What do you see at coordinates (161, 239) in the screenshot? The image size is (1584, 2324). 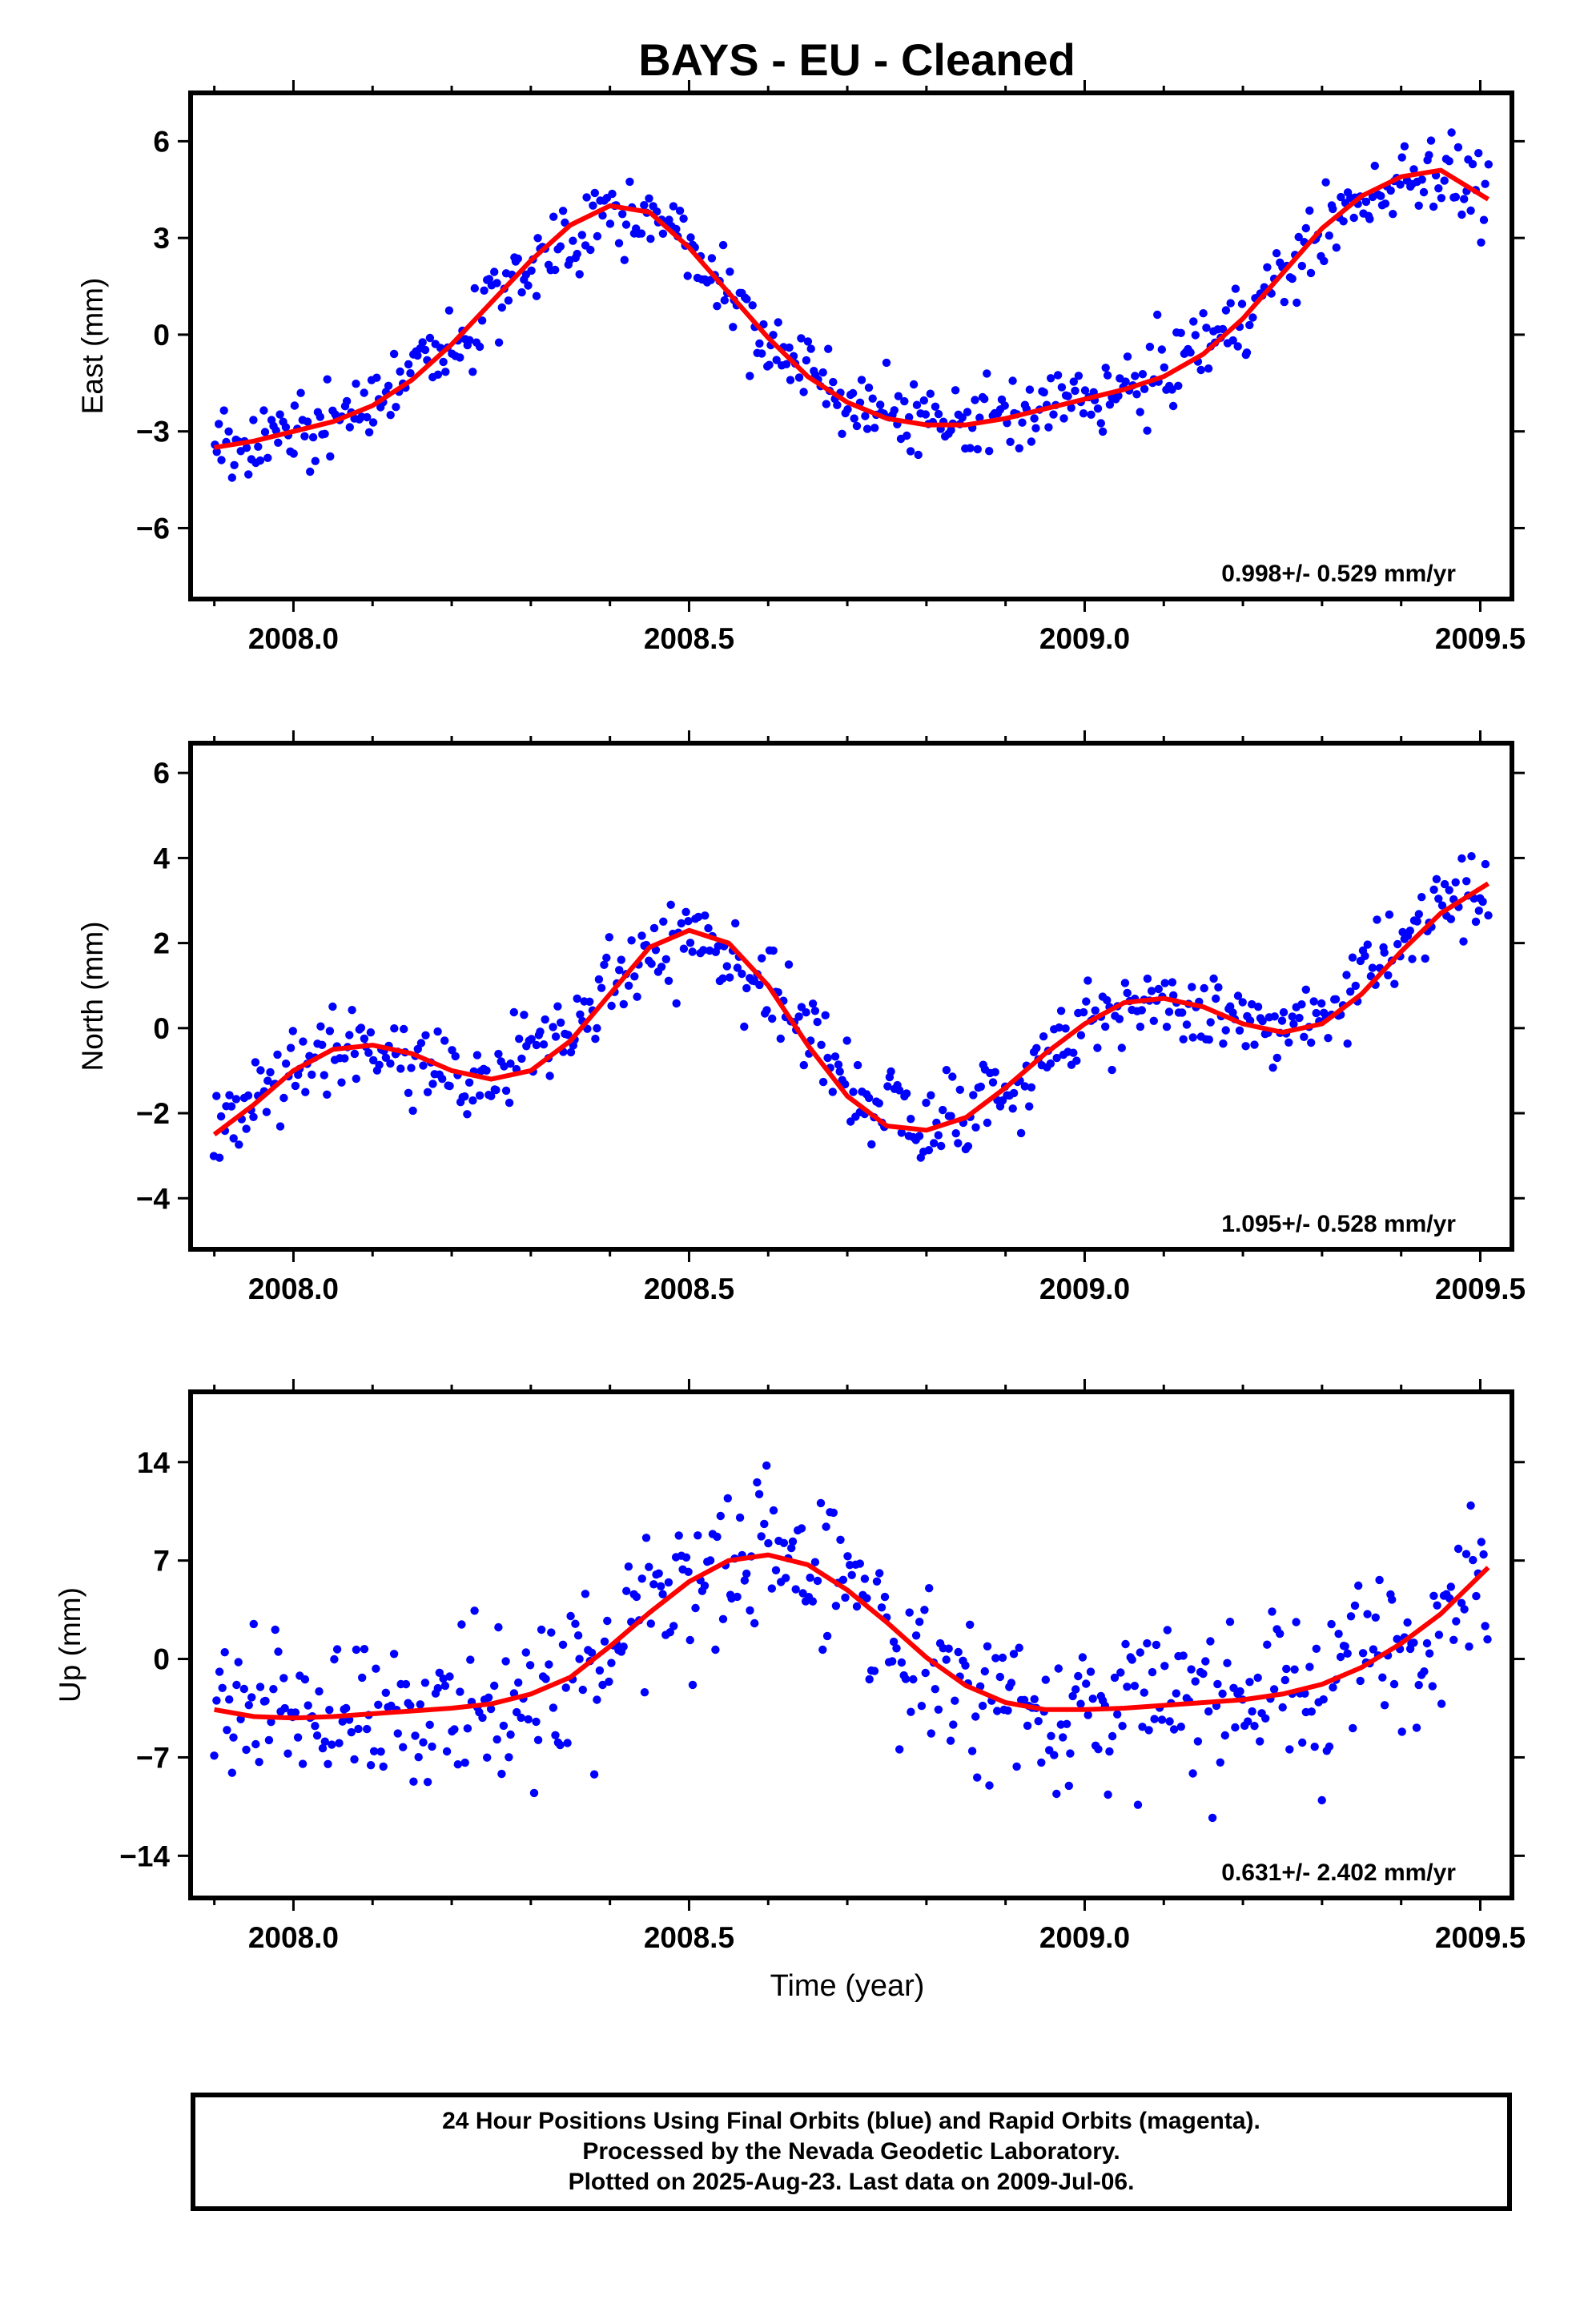 I see `y-tick-label: 3` at bounding box center [161, 239].